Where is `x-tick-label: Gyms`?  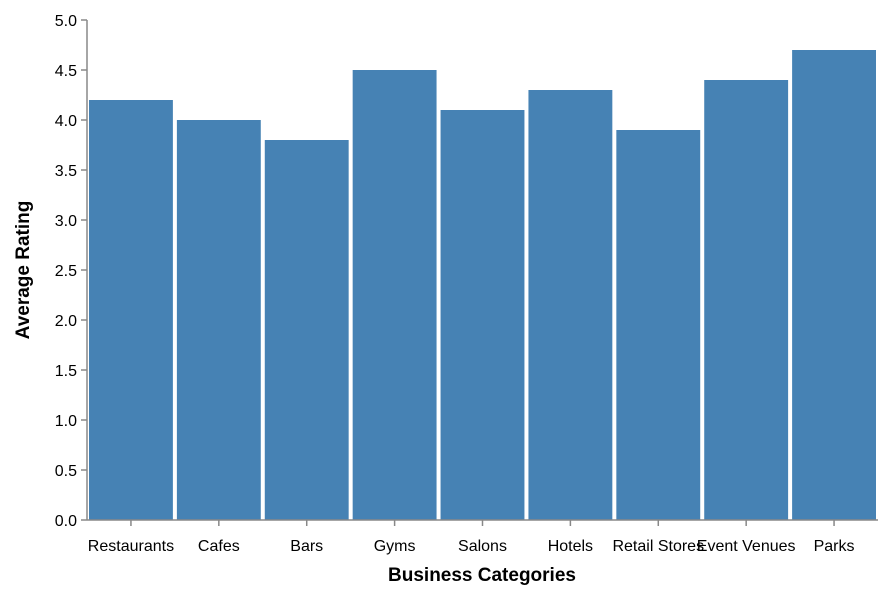 x-tick-label: Gyms is located at coordinates (395, 546).